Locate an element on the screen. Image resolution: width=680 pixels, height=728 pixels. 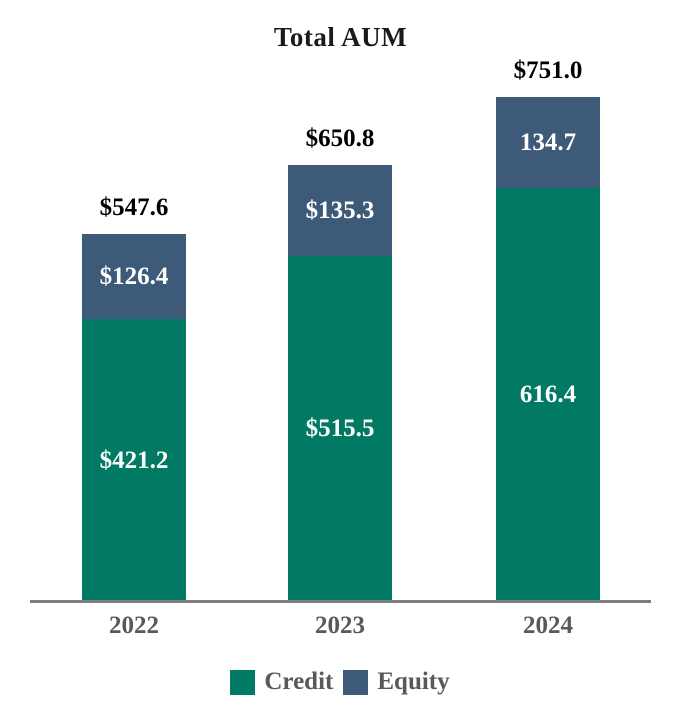
credit-value-label: 616.4 is located at coordinates (548, 394).